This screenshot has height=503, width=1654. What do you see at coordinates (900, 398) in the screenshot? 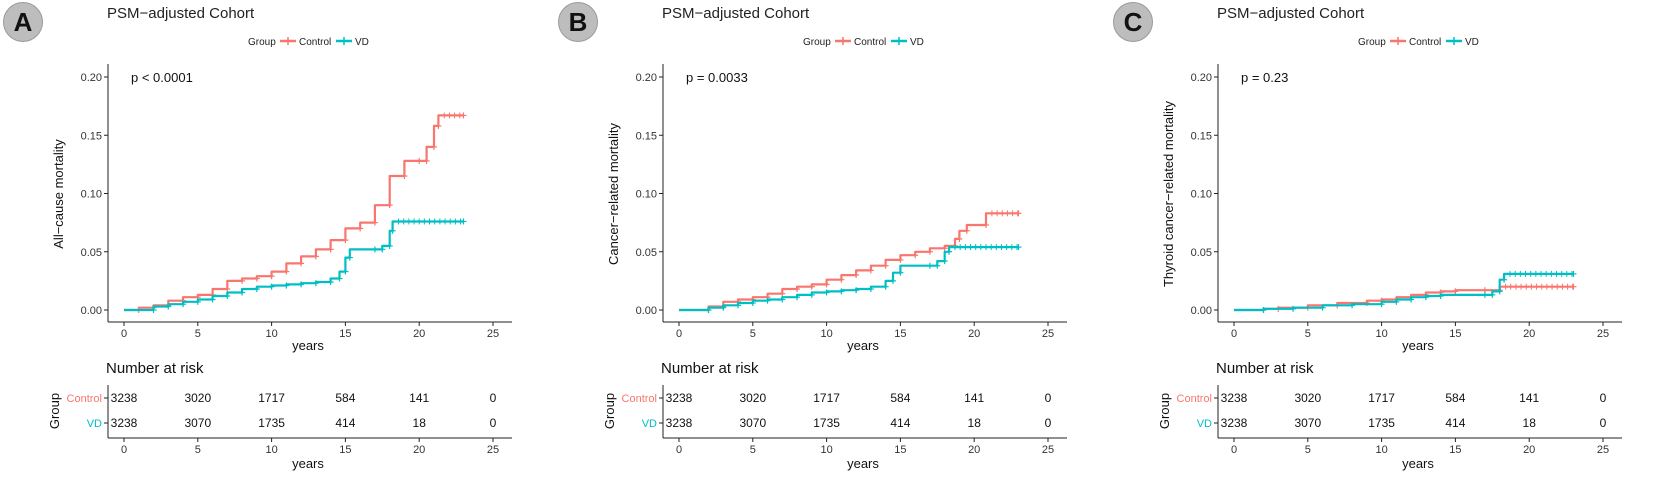
I see `risk-count: 584` at bounding box center [900, 398].